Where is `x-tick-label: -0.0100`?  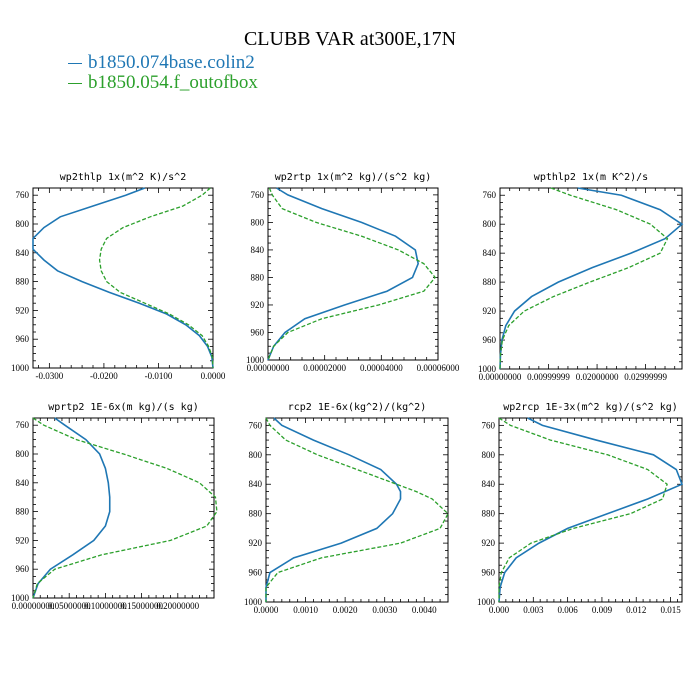
x-tick-label: -0.0100 is located at coordinates (159, 376).